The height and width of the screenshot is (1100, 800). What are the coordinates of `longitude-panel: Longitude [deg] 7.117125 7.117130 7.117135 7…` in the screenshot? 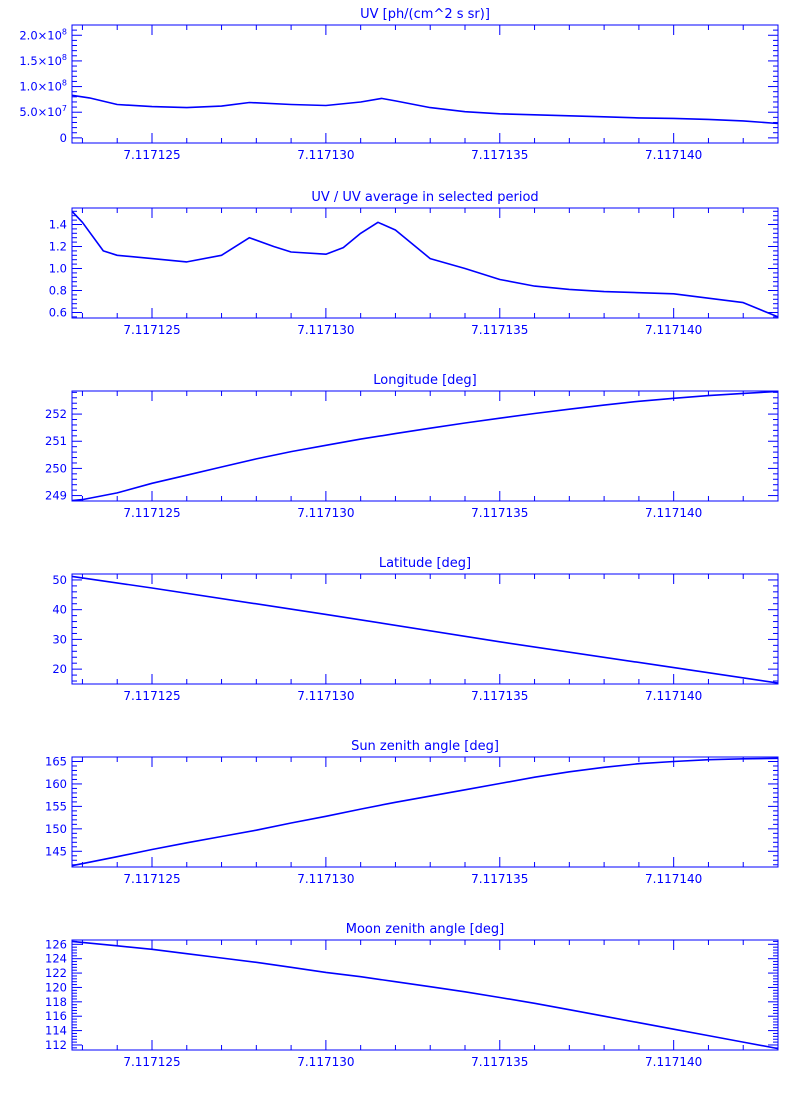 It's located at (412, 446).